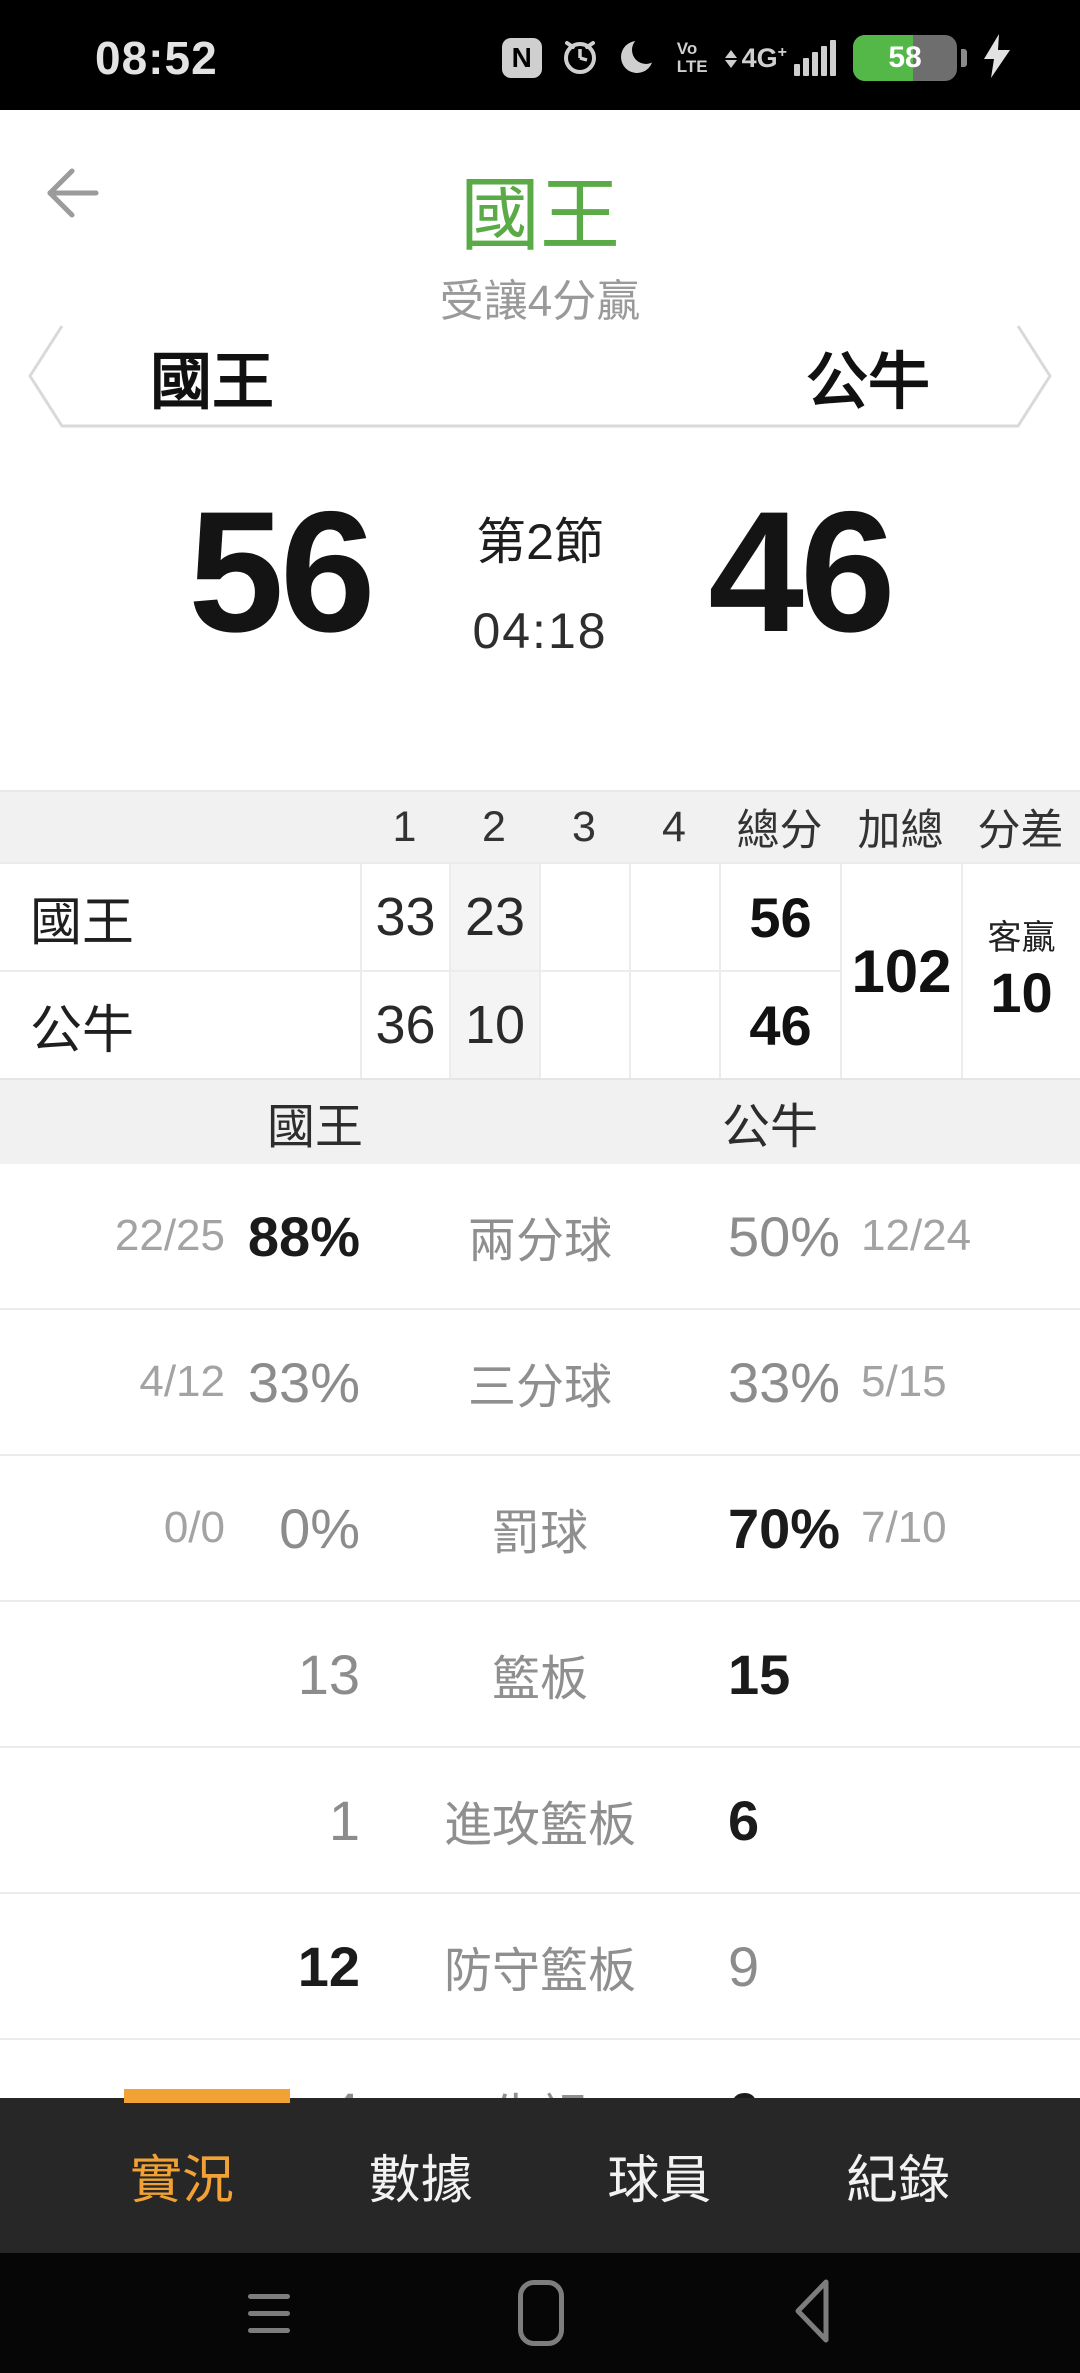 The width and height of the screenshot is (1080, 2373). What do you see at coordinates (169, 1235) in the screenshot?
I see `home-made-attempts: 22/25` at bounding box center [169, 1235].